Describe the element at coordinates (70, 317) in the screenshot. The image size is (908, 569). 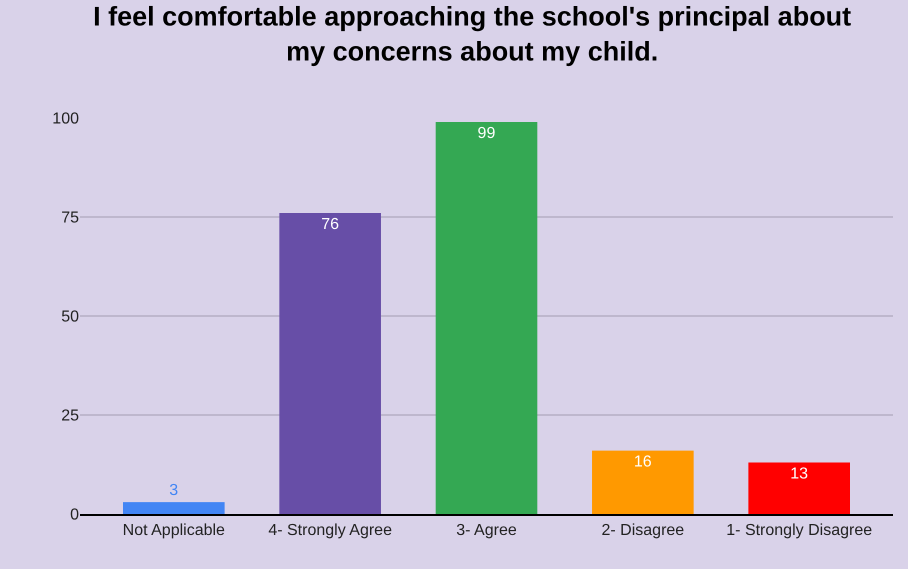
I see `y-tick-label: 50` at that location.